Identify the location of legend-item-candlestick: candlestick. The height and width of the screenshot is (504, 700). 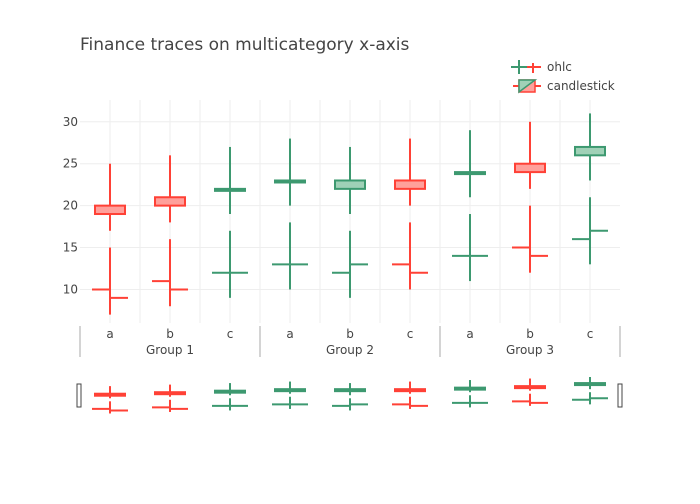
(564, 86).